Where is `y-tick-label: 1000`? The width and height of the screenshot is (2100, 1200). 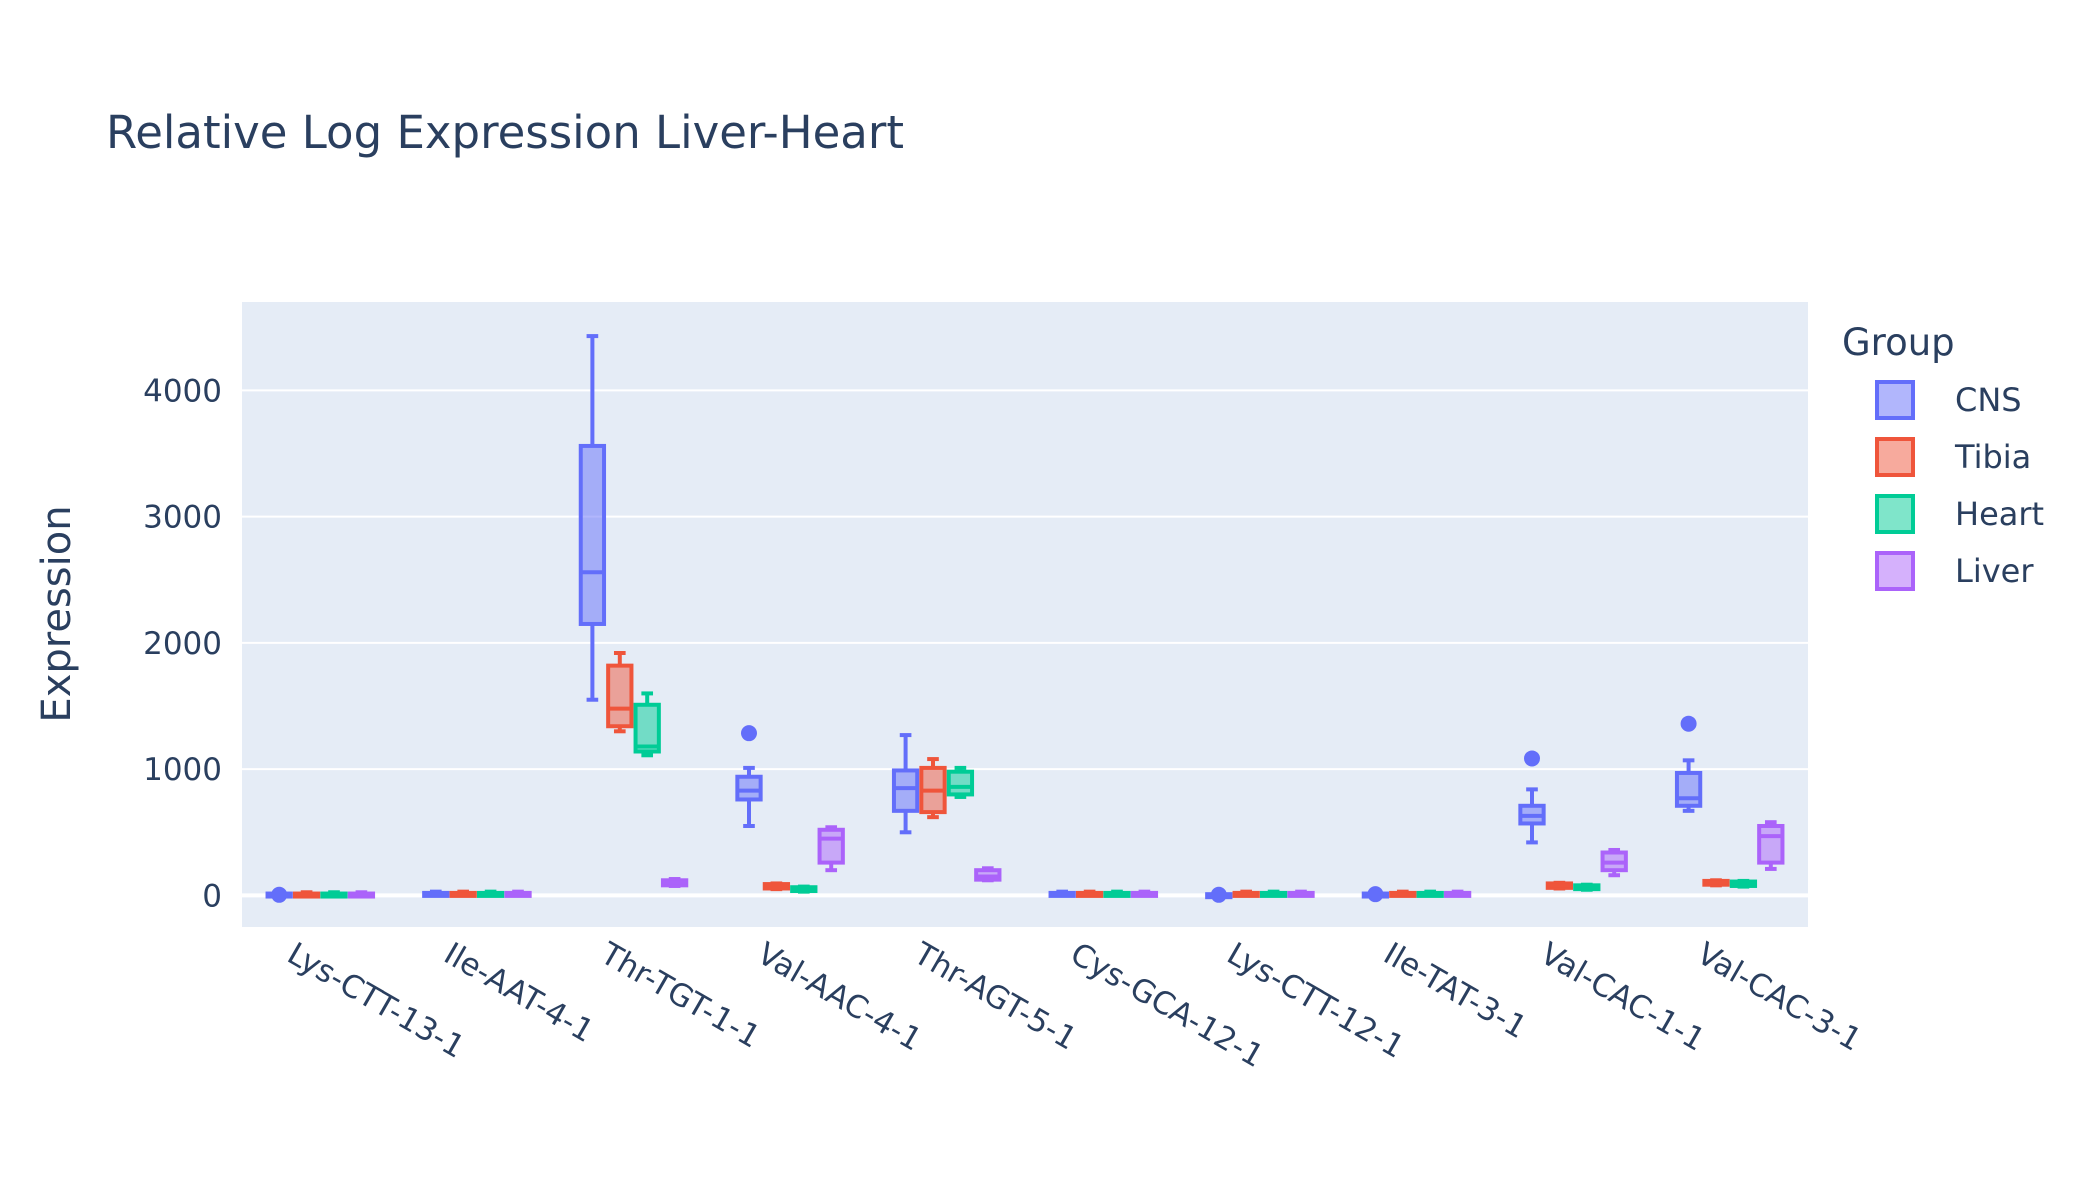
y-tick-label: 1000 is located at coordinates (182, 770).